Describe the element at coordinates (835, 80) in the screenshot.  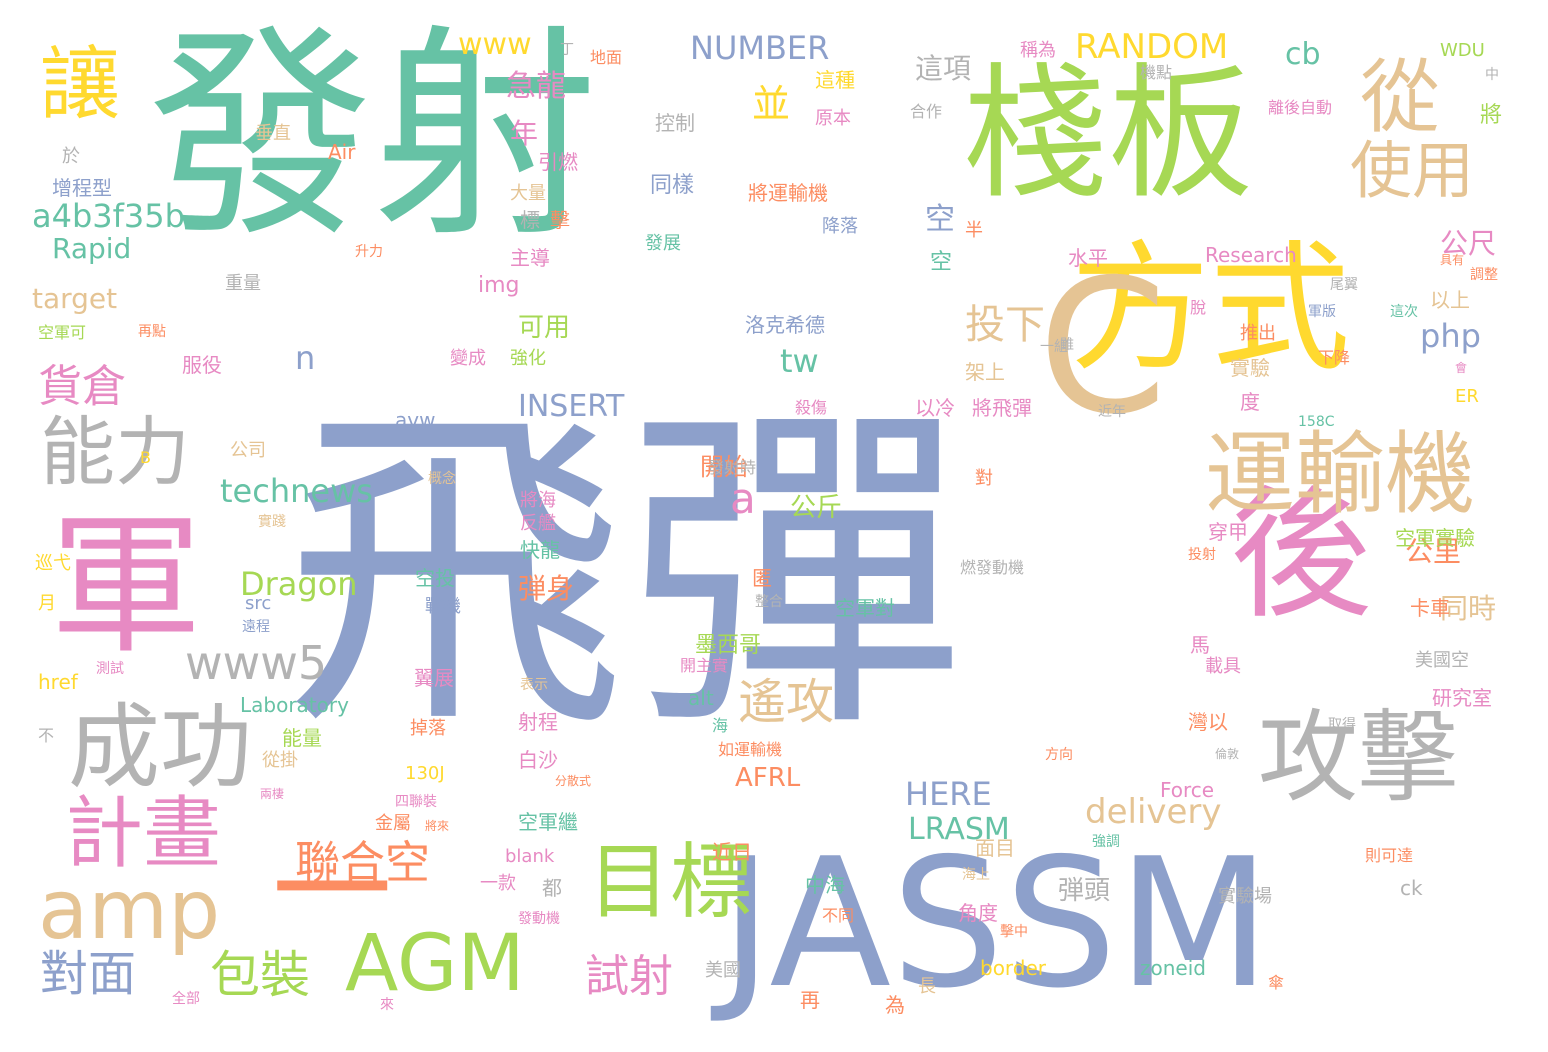
I see `word: 這種` at that location.